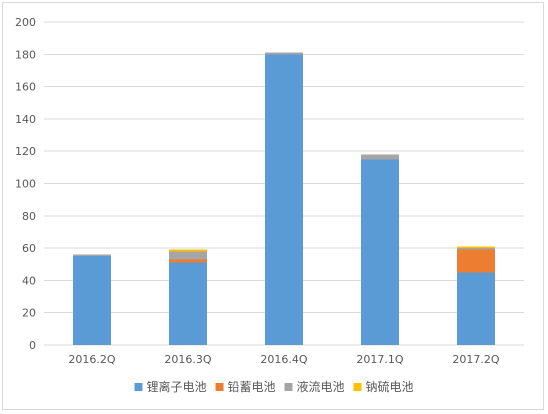 The width and height of the screenshot is (548, 414). I want to click on y-tick-label: 20, so click(29, 313).